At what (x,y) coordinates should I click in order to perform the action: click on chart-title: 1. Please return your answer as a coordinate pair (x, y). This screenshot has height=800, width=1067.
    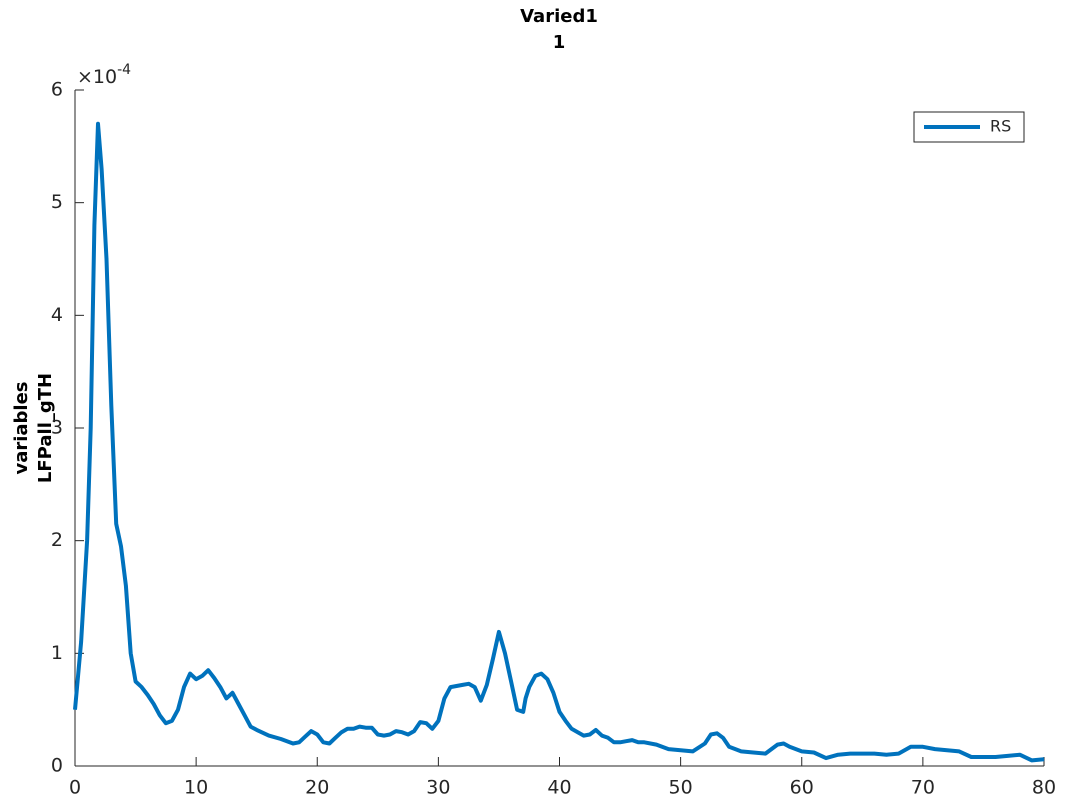
    Looking at the image, I should click on (559, 42).